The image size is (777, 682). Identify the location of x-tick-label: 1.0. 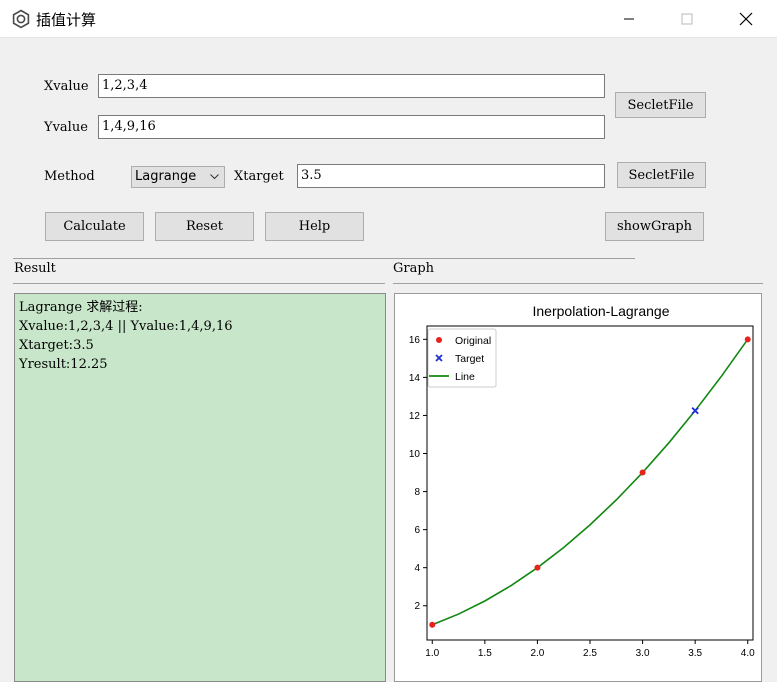
(432, 653).